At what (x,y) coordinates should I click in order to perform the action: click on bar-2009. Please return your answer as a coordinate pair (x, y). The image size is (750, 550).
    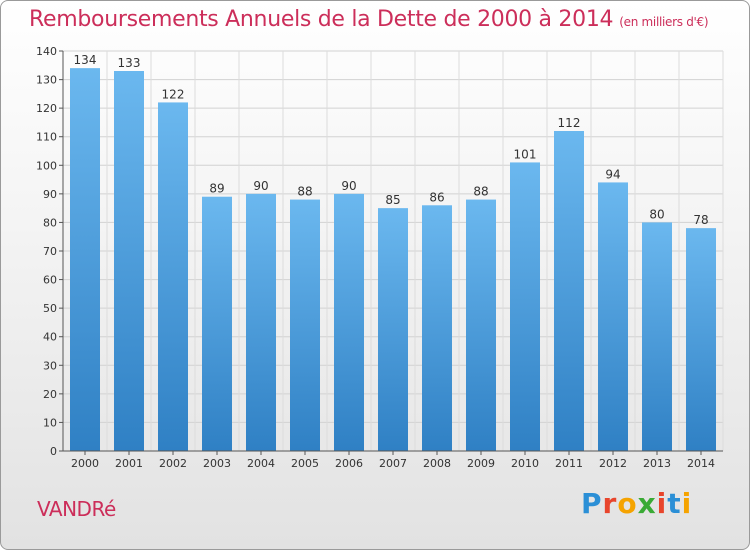
    Looking at the image, I should click on (481, 325).